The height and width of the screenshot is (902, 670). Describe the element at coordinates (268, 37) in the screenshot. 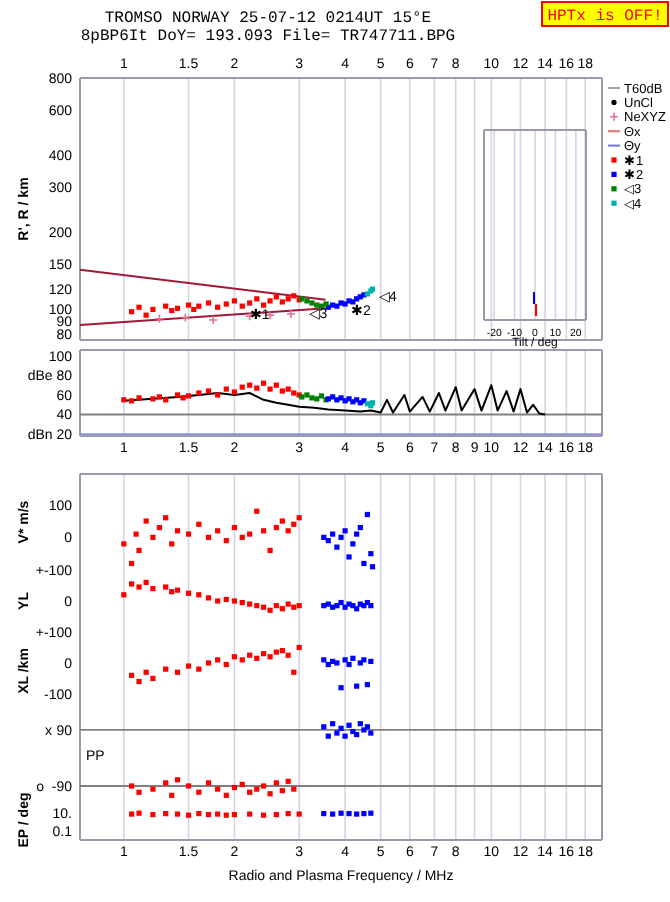

I see `chart-subtitle: 8pBP6It DoY= 193.093 File= TR747711.BPG` at that location.